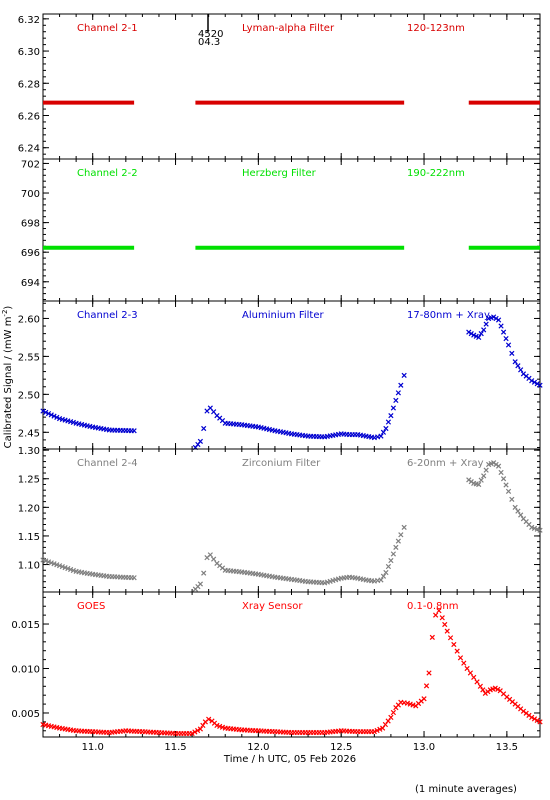  What do you see at coordinates (30, 224) in the screenshot?
I see `y-tick-label: 698` at bounding box center [30, 224].